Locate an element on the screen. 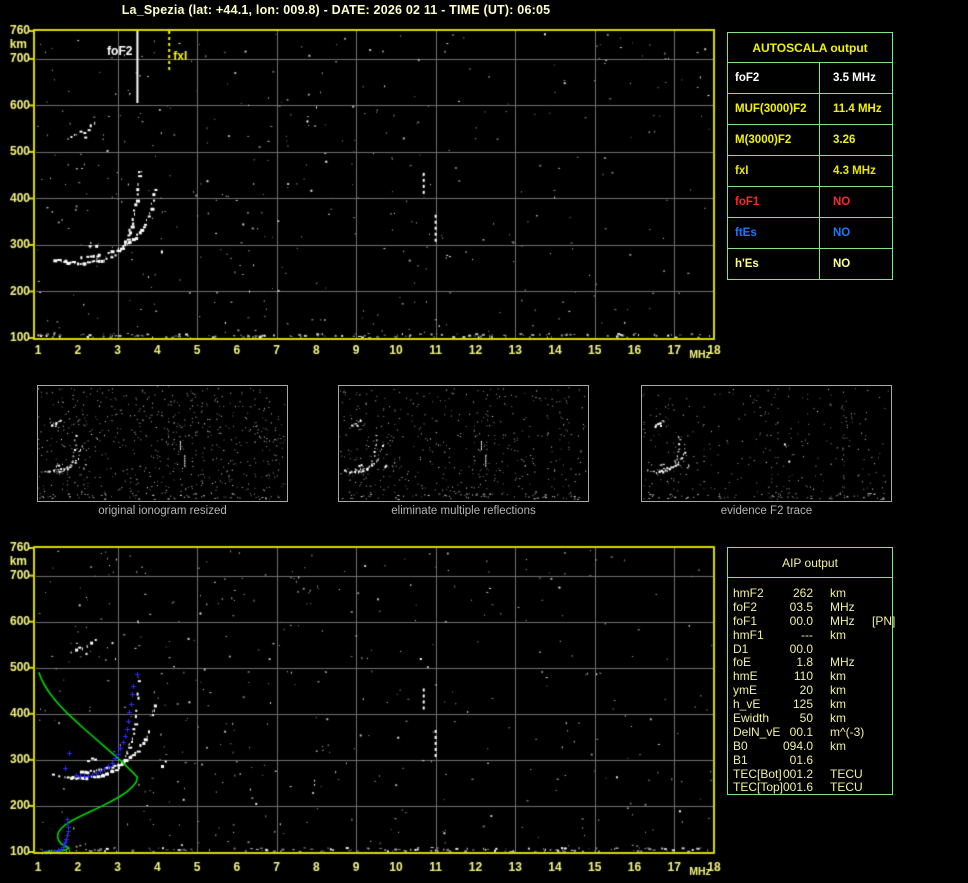 The width and height of the screenshot is (968, 883). aip-param: TEC[Bot] is located at coordinates (757, 773).